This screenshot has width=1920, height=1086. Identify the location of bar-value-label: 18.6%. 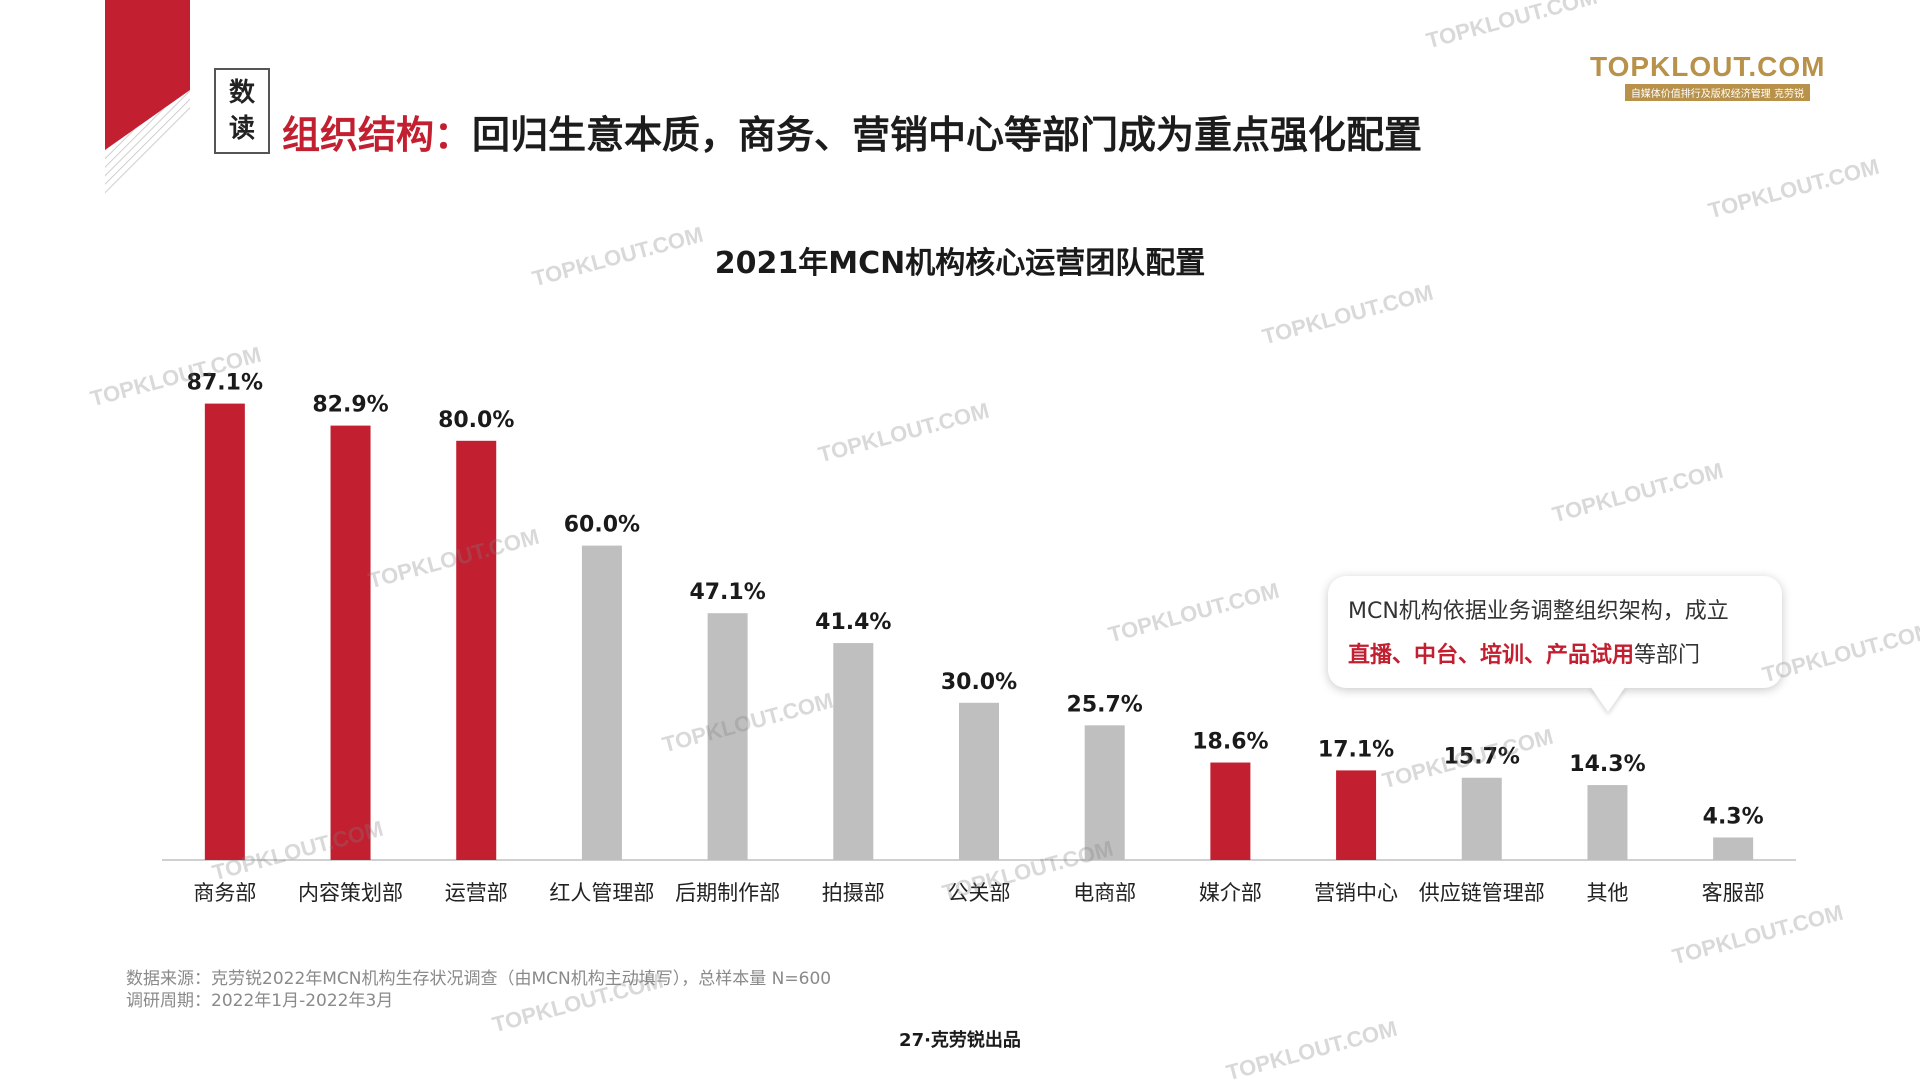
(1230, 742).